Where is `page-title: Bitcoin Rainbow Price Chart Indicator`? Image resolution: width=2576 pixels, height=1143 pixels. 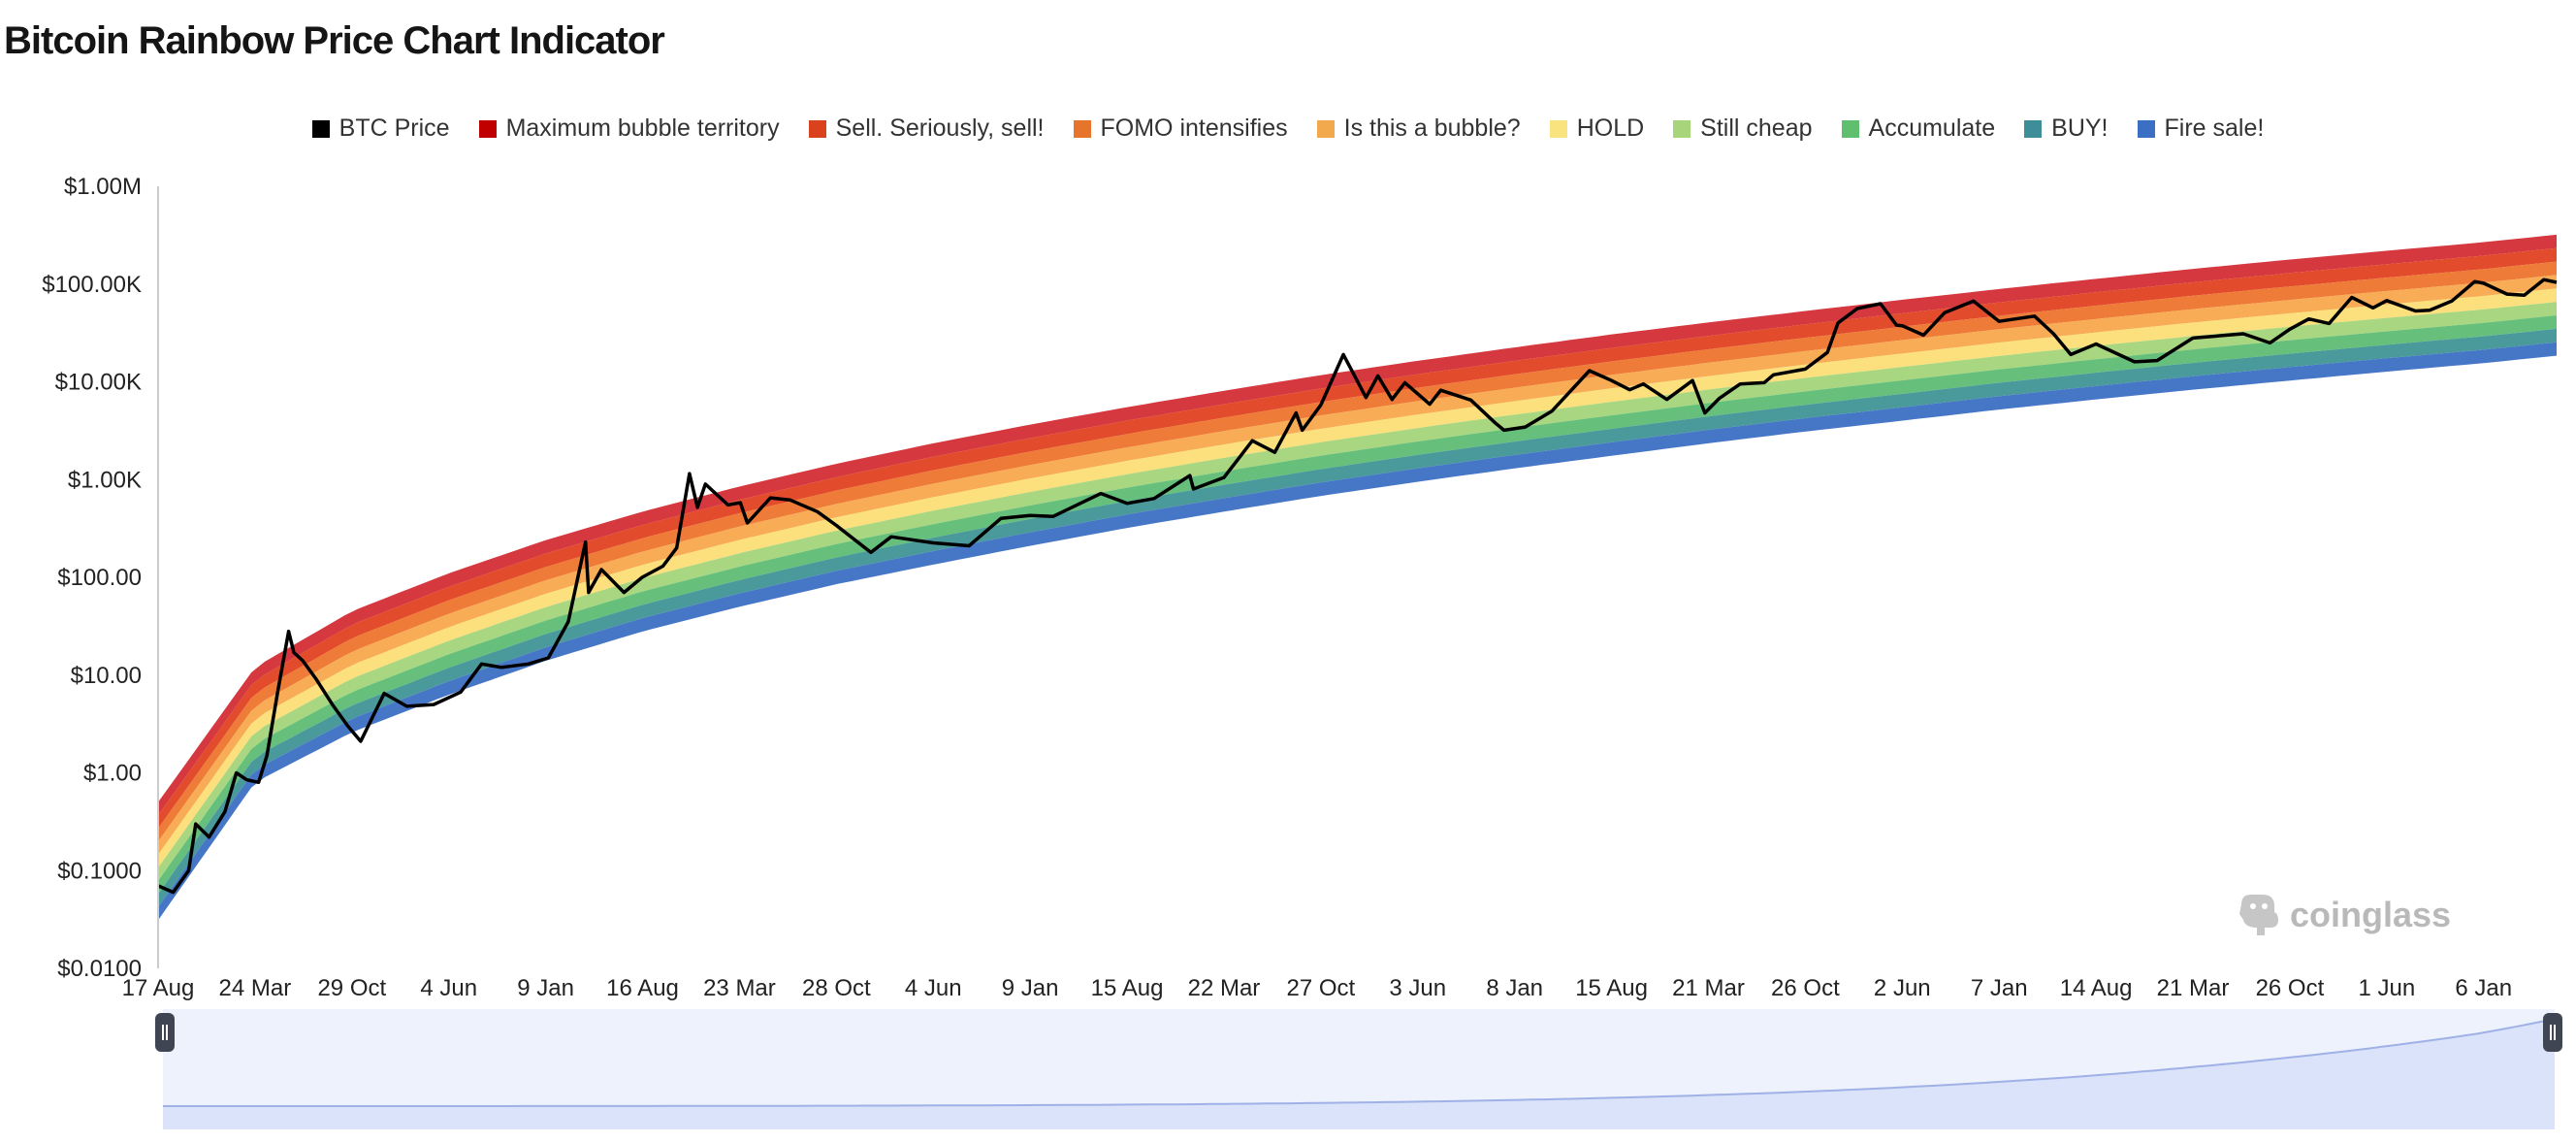
page-title: Bitcoin Rainbow Price Chart Indicator is located at coordinates (334, 40).